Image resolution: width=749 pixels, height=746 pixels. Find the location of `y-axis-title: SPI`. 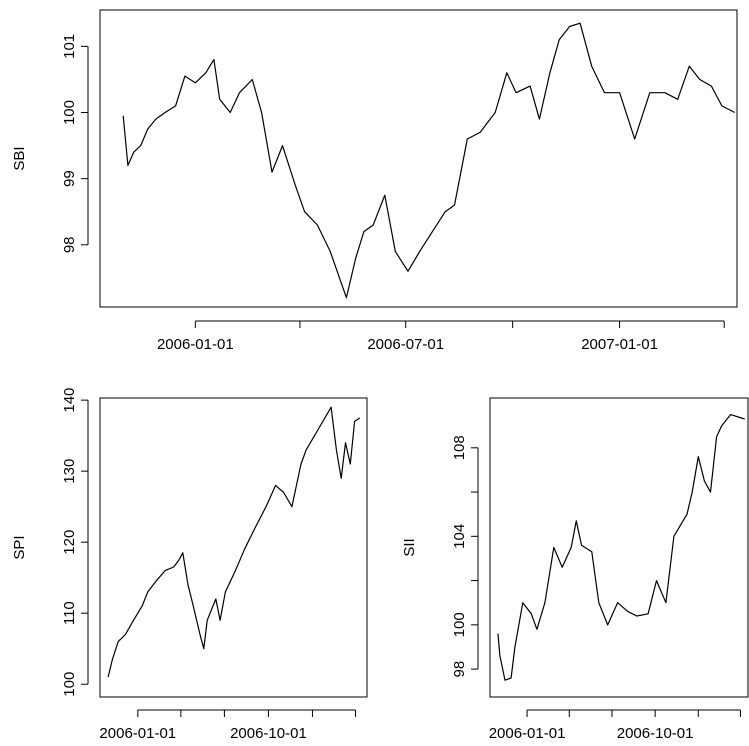

y-axis-title: SPI is located at coordinates (19, 547).